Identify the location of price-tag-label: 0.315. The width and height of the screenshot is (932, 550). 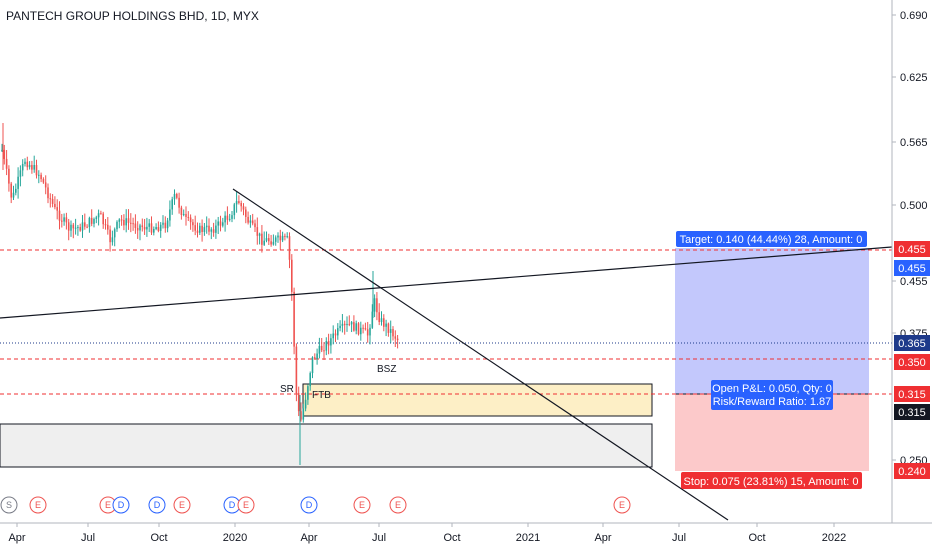
(912, 413).